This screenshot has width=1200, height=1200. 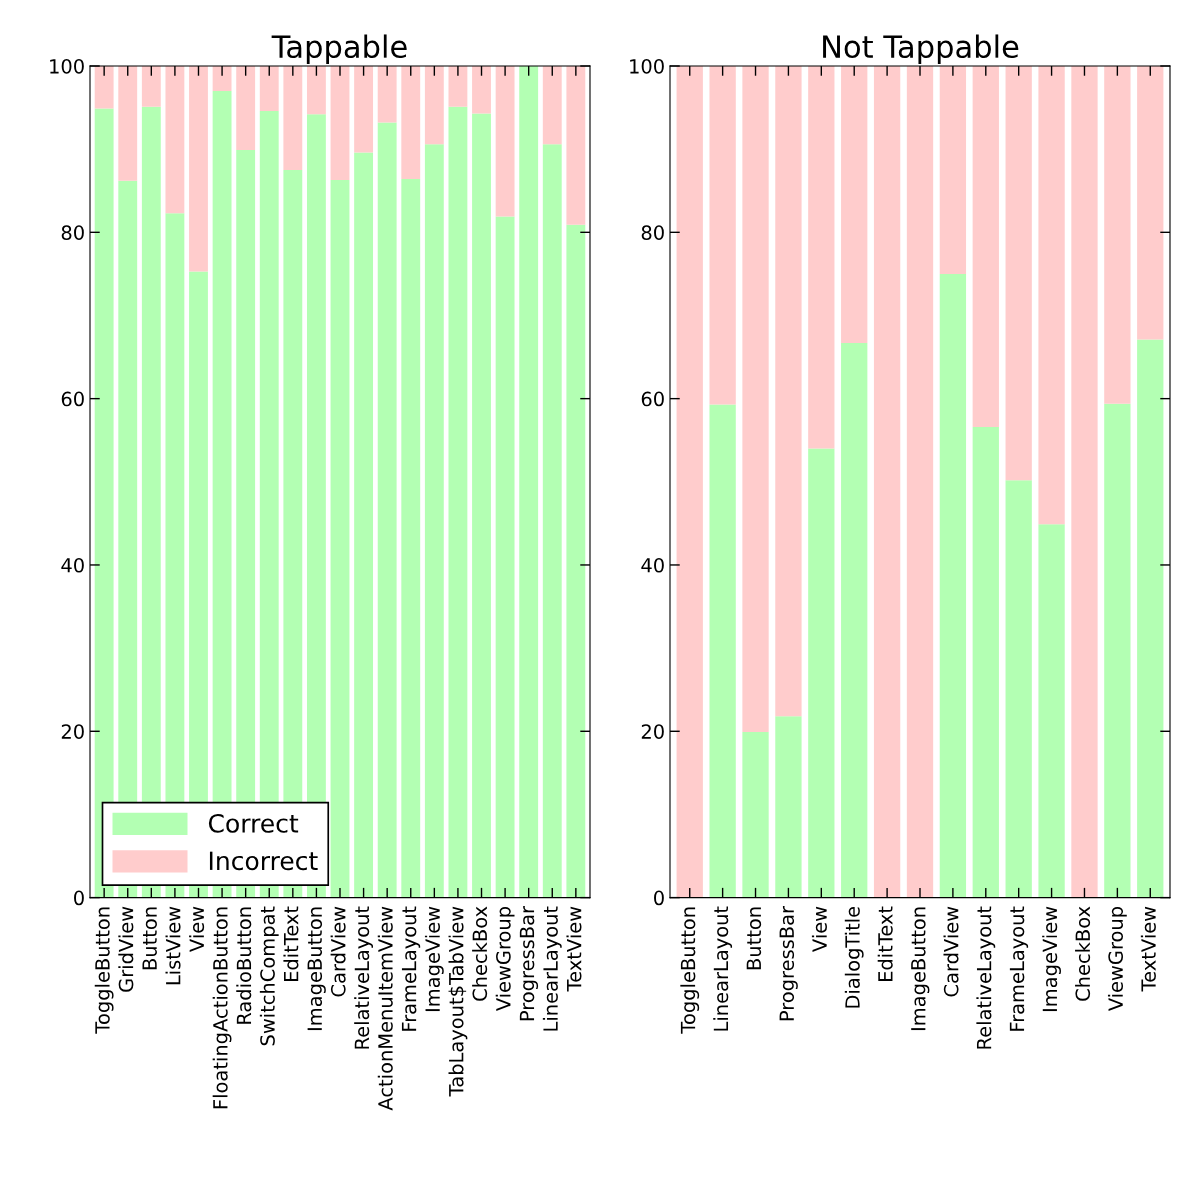 I want to click on x-tick-label: TabLayout$TabView, so click(x=458, y=1001).